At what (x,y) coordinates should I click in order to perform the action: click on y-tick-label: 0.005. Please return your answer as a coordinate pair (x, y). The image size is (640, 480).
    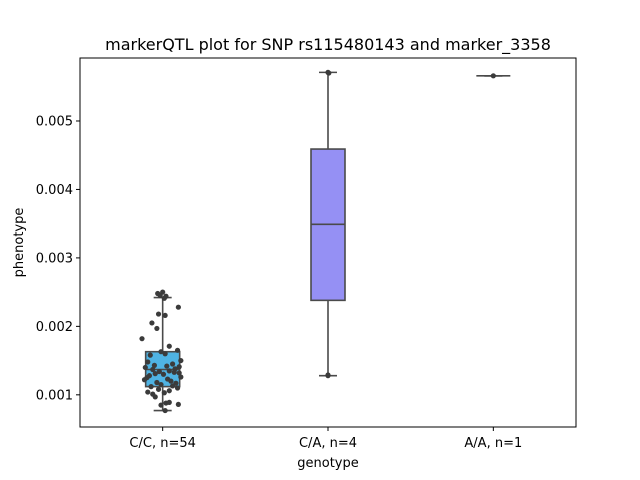
    Looking at the image, I should click on (54, 121).